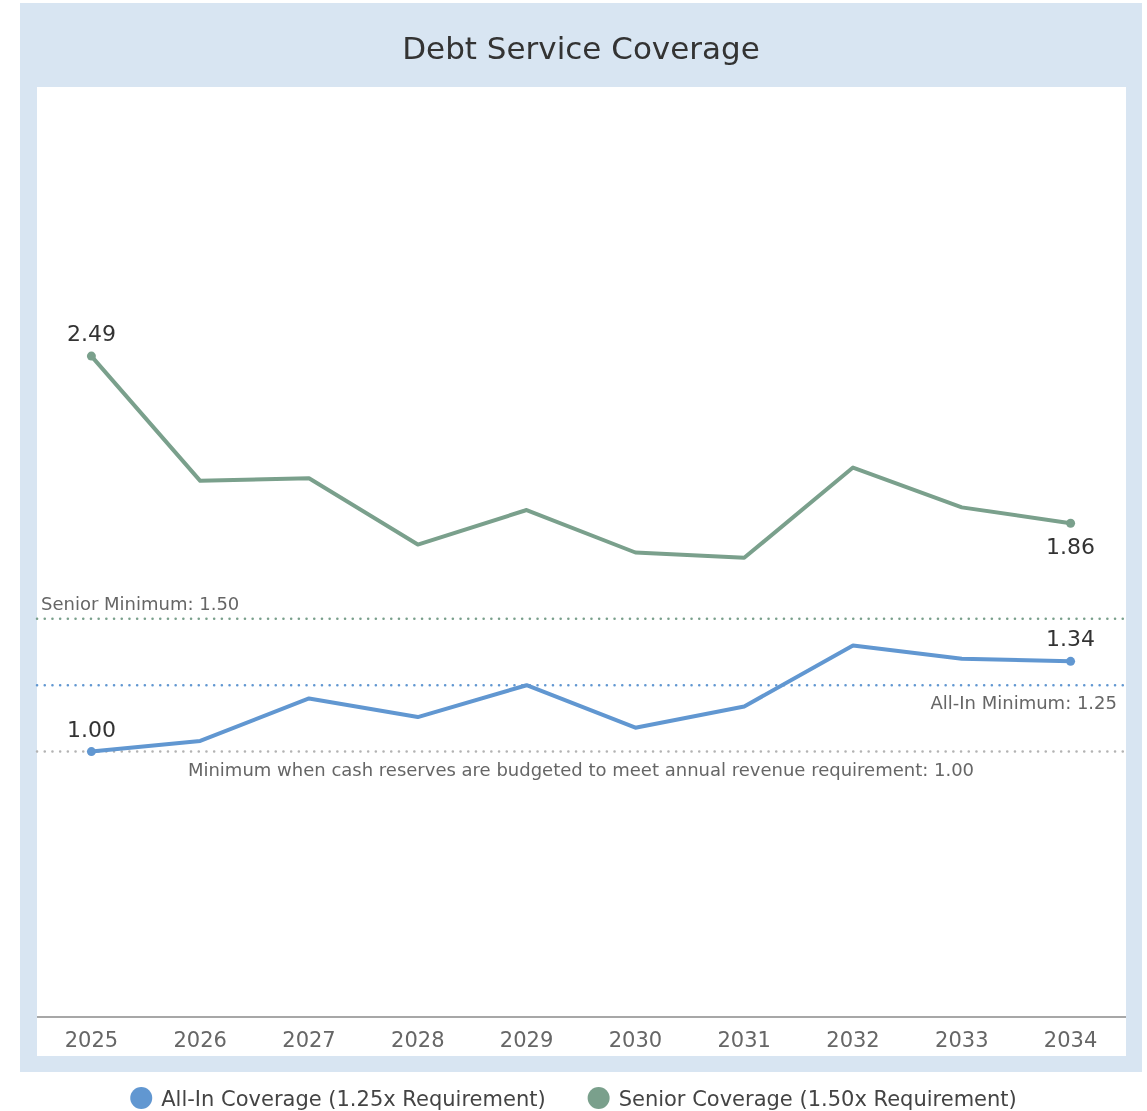  I want to click on x-tick-label: 2028, so click(418, 1040).